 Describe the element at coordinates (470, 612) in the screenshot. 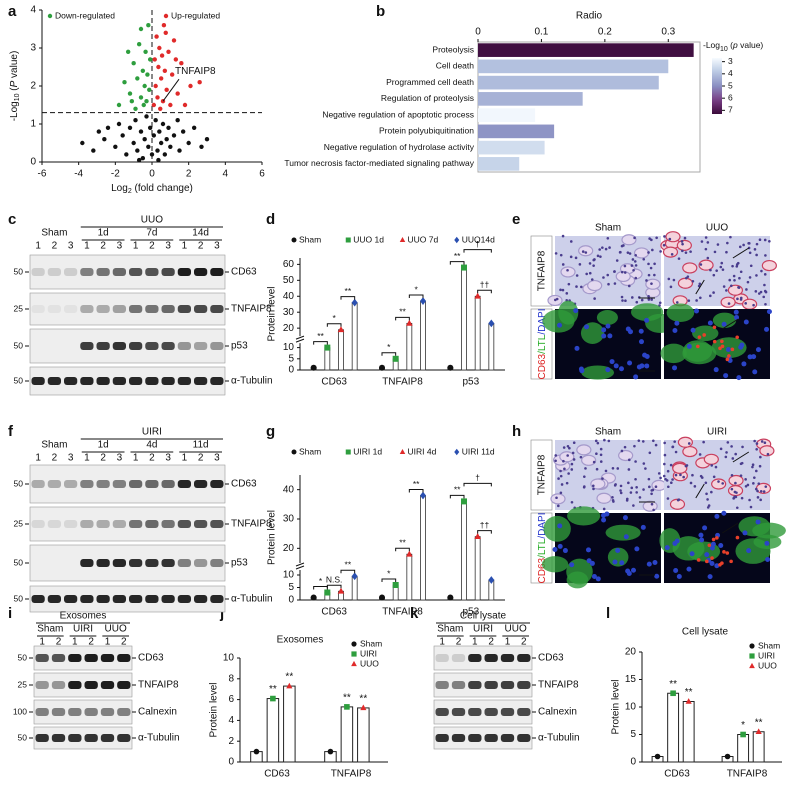

I see `x-tick-label: p53` at that location.